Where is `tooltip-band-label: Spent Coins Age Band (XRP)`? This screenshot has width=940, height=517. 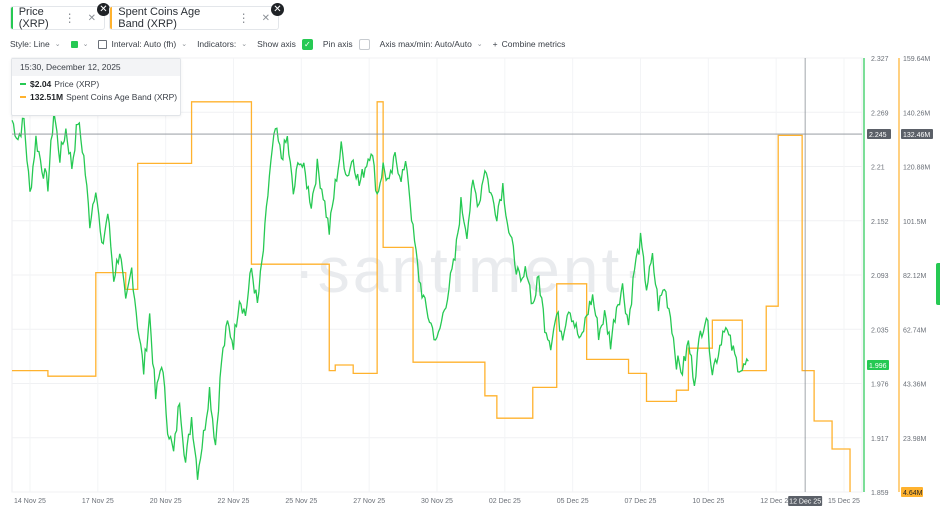 tooltip-band-label: Spent Coins Age Band (XRP) is located at coordinates (122, 97).